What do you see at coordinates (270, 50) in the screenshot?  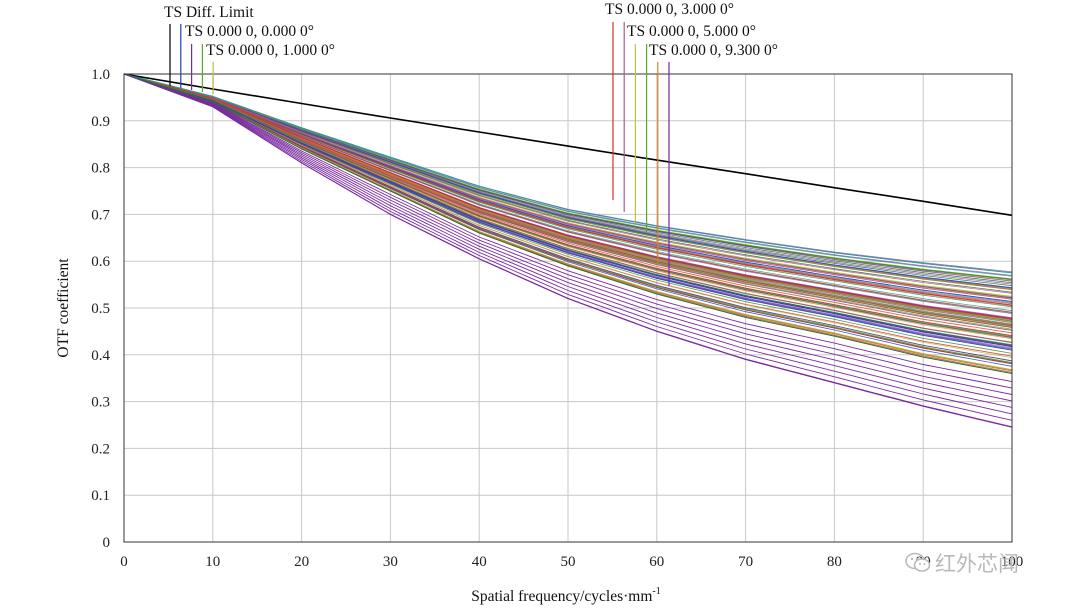 I see `legend-label: TS 0.000 0, 1.000 0°` at bounding box center [270, 50].